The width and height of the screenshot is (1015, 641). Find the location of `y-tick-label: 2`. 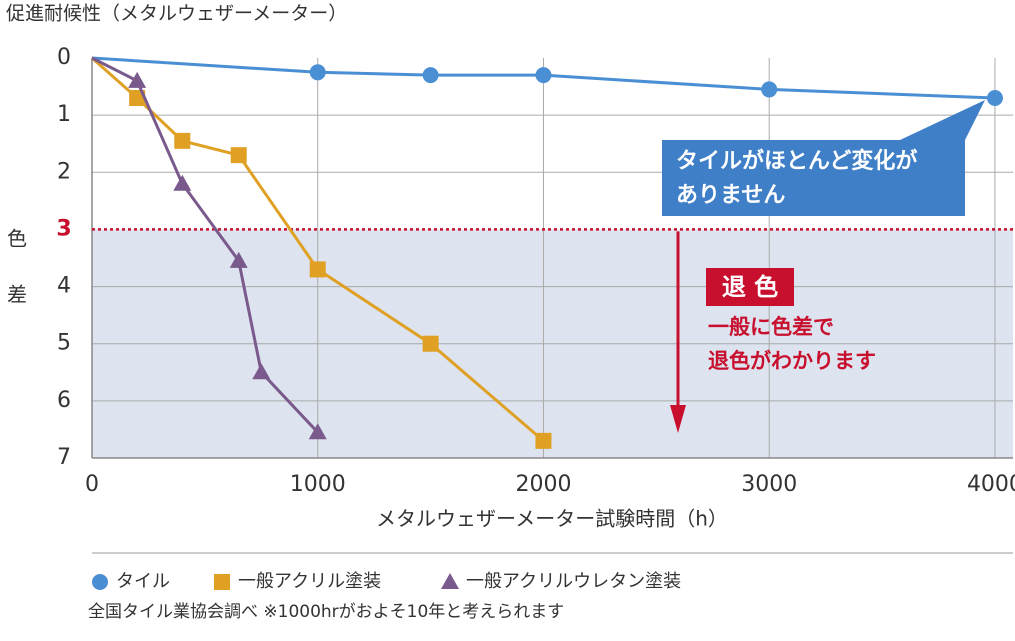

y-tick-label: 2 is located at coordinates (64, 171).